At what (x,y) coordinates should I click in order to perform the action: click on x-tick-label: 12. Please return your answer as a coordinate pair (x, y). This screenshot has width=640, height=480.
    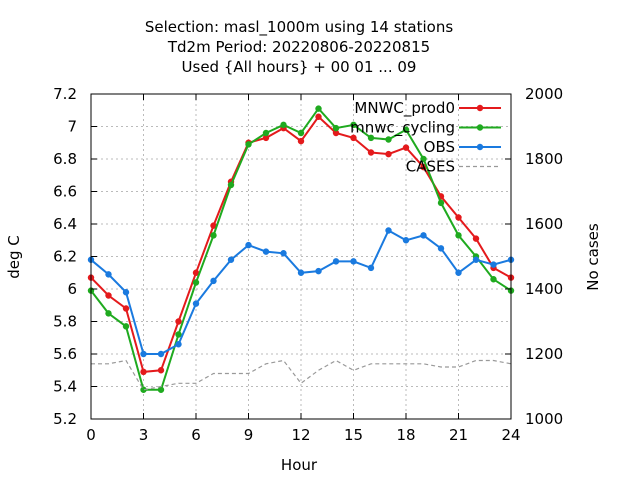
    Looking at the image, I should click on (300, 435).